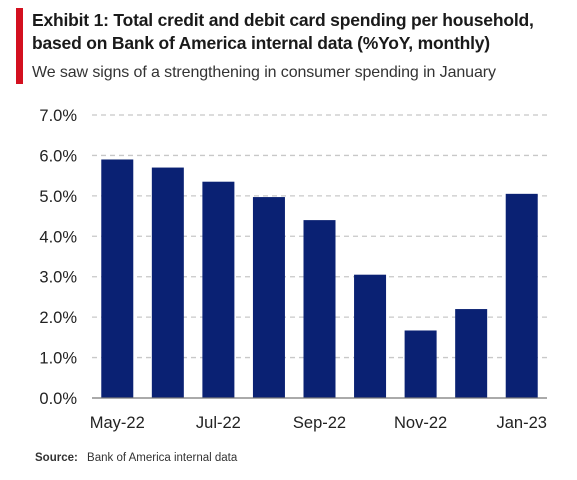  I want to click on y-axis: 0.0% 1.0% 2.0% 3.0% 4.0% 5.0% 6.0% 7.0%, so click(58, 257).